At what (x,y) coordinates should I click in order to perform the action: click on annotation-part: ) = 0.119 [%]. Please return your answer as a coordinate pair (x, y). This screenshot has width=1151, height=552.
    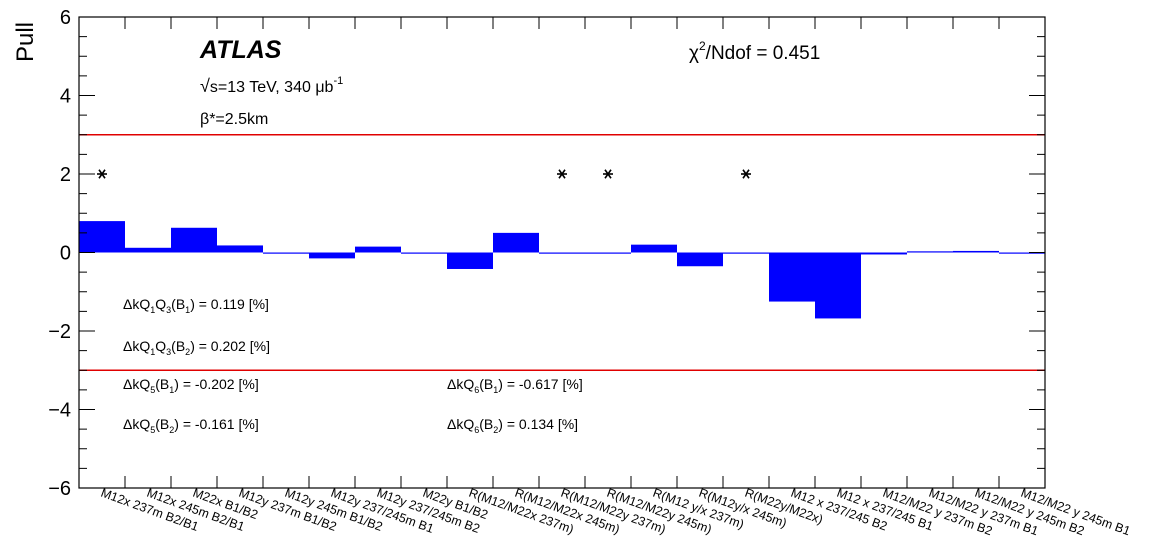
    Looking at the image, I should click on (229, 304).